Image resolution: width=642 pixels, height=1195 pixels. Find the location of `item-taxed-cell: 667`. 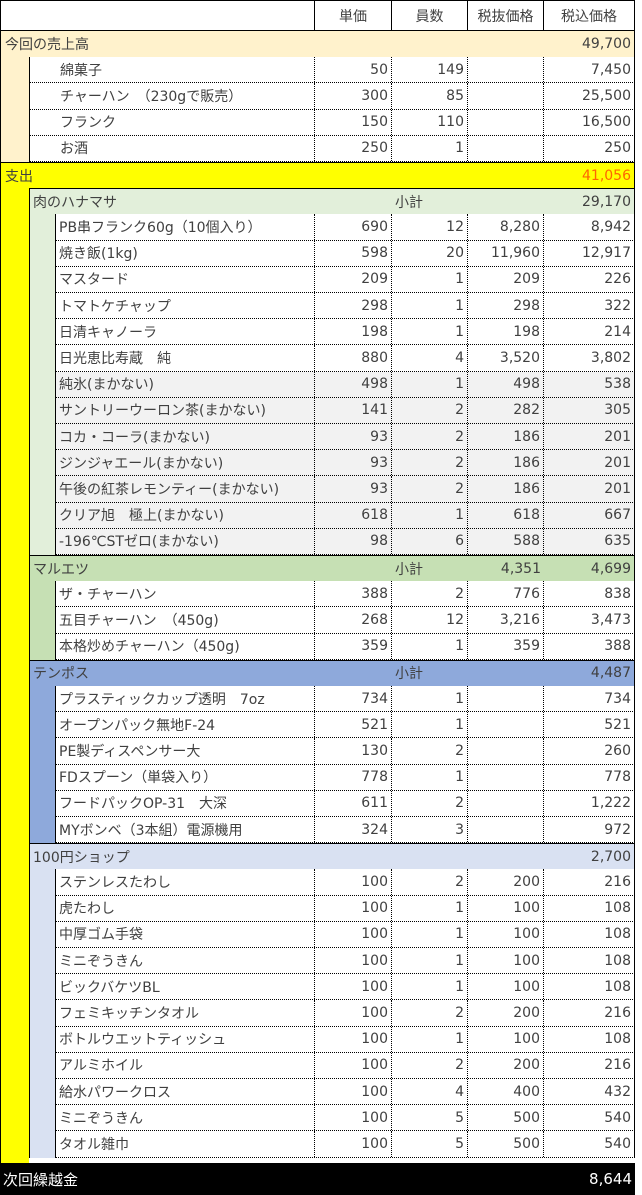

item-taxed-cell: 667 is located at coordinates (617, 515).